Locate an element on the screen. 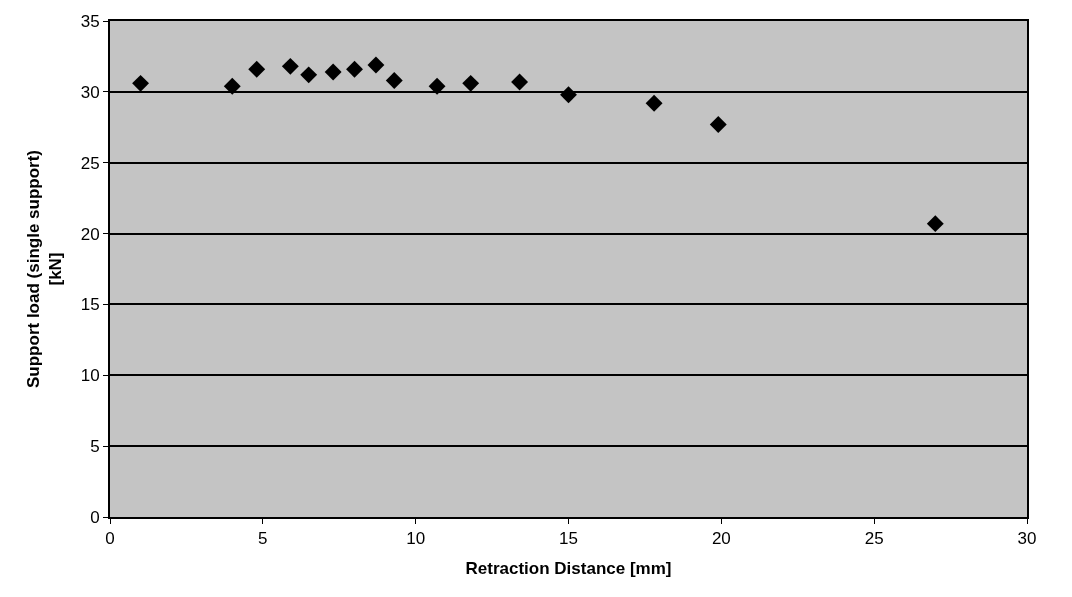  y-tick-label: 10 is located at coordinates (90, 376).